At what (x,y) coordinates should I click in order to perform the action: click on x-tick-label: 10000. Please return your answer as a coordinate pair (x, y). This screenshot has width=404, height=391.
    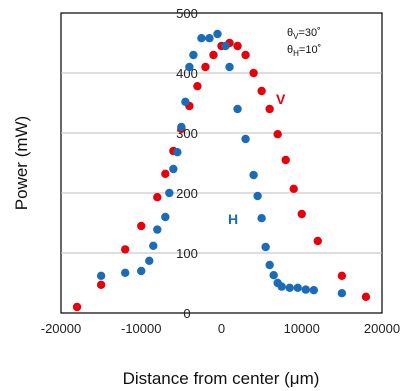
    Looking at the image, I should click on (302, 328).